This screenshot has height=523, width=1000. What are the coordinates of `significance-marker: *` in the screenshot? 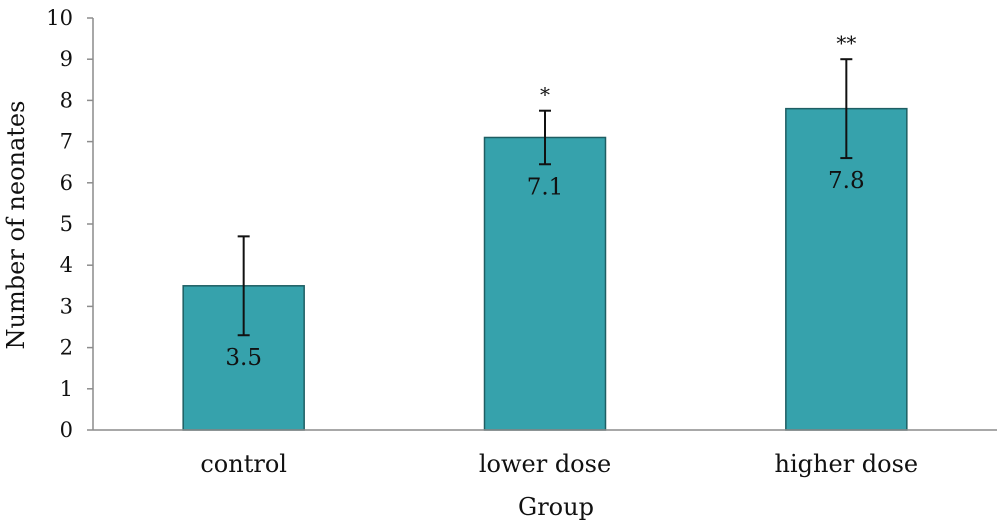 It's located at (545, 95).